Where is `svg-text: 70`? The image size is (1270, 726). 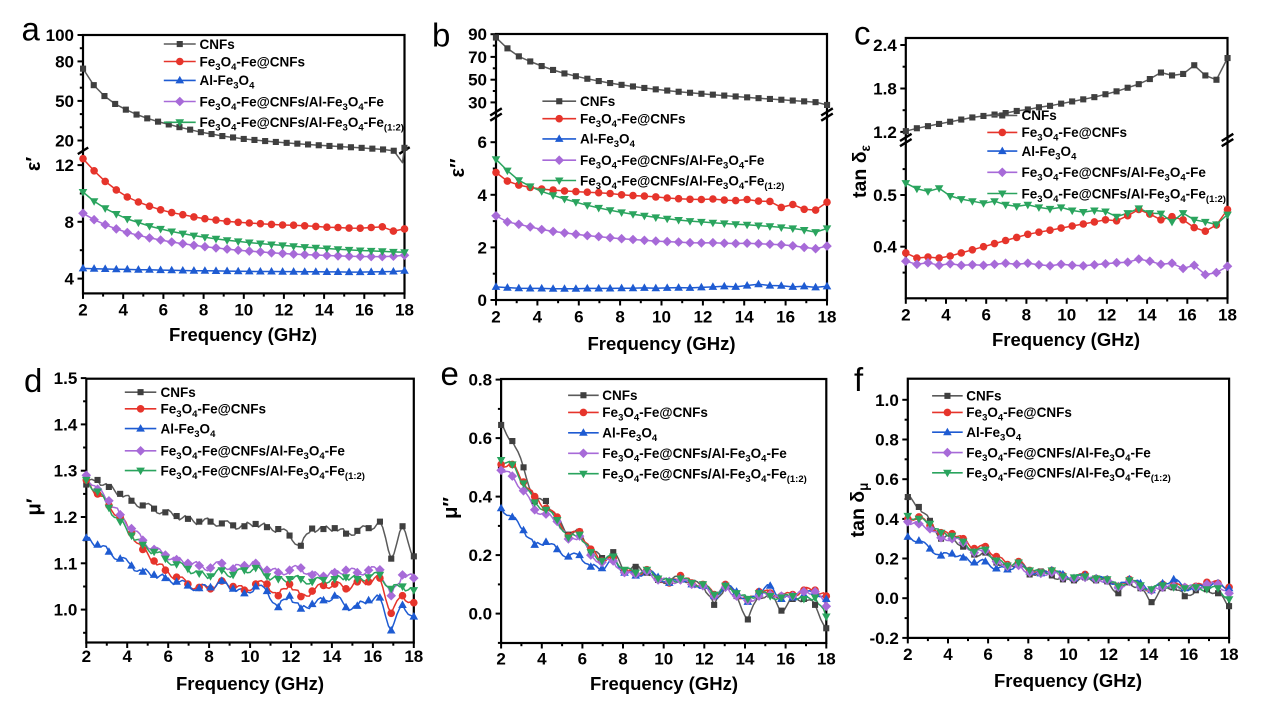 svg-text: 70 is located at coordinates (477, 57).